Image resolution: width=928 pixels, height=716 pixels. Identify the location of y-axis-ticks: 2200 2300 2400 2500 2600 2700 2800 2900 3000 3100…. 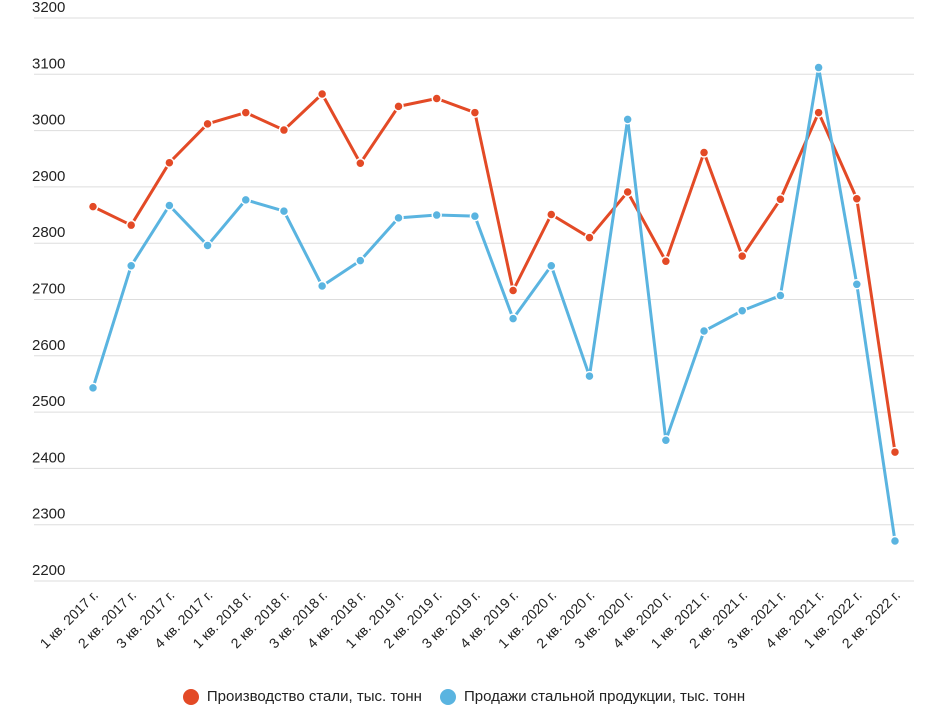
(48, 289).